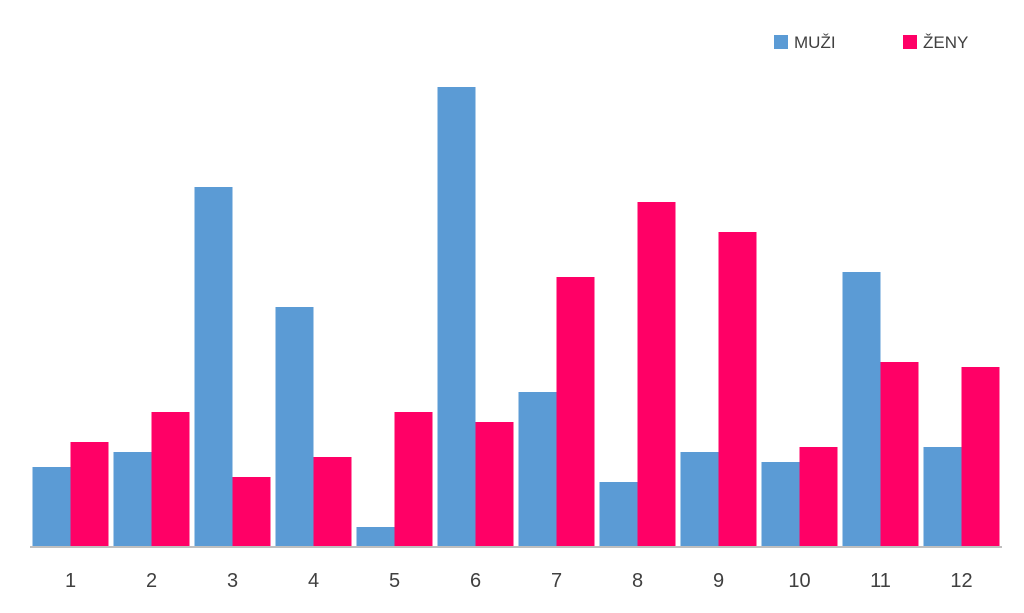 The image size is (1024, 613). Describe the element at coordinates (637, 581) in the screenshot. I see `x-tick-label: 8` at that location.